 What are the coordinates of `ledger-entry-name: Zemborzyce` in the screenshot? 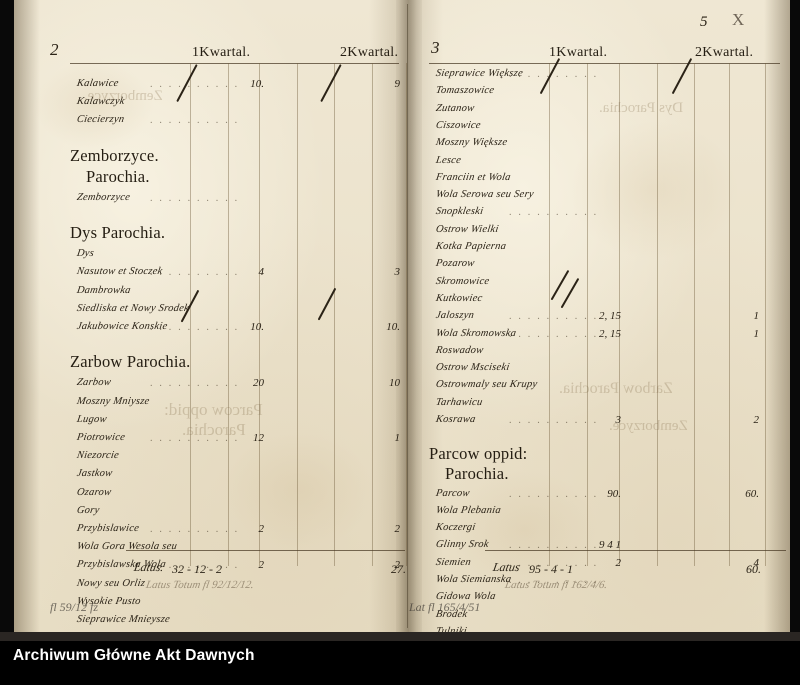 It's located at (103, 197).